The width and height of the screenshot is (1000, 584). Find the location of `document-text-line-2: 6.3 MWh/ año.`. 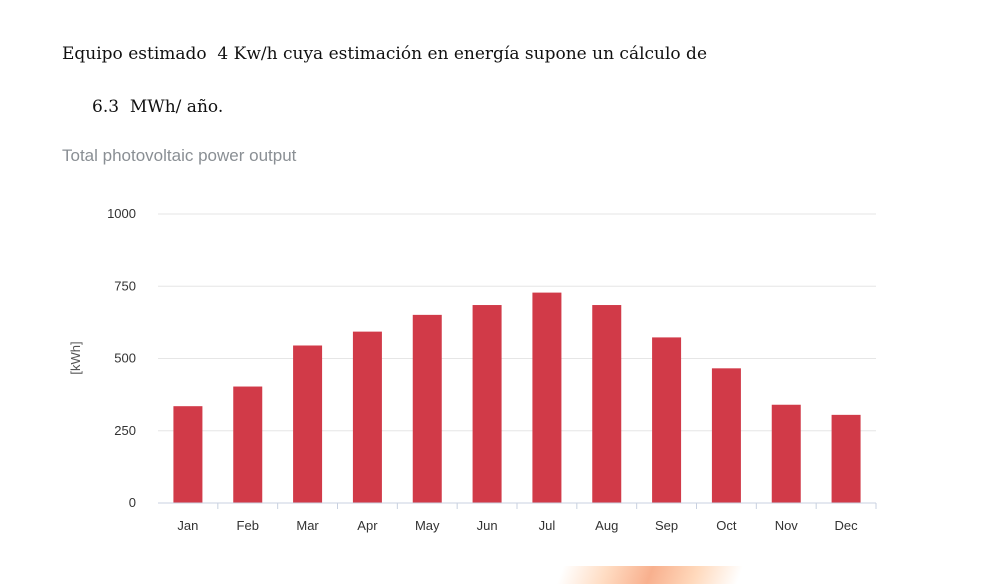

document-text-line-2: 6.3 MWh/ año. is located at coordinates (158, 107).